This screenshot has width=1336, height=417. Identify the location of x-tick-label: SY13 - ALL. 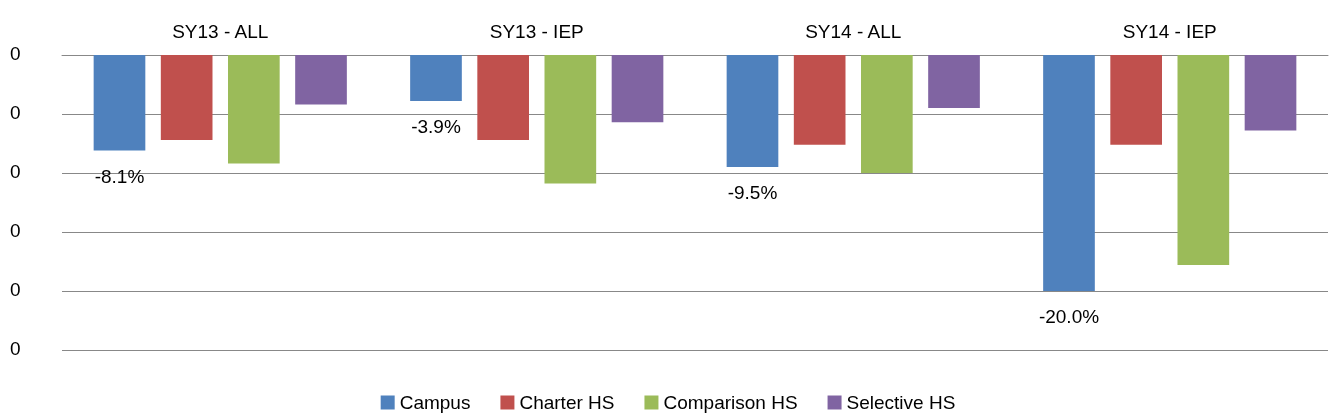
(220, 31).